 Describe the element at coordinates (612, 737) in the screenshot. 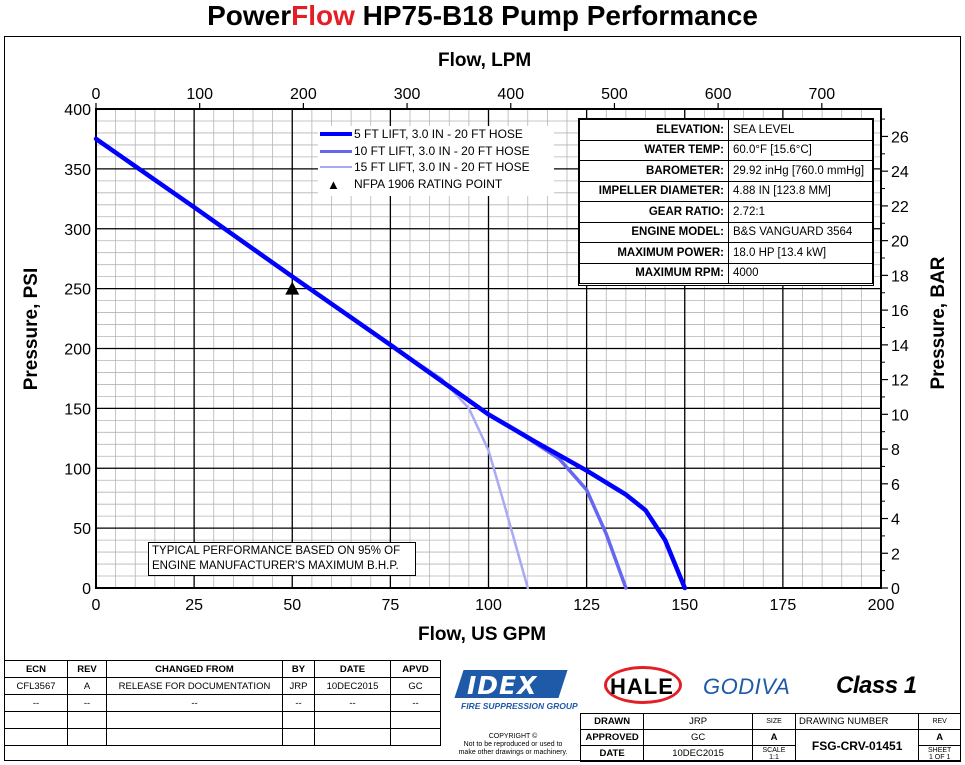

I see `approved-label: APPROVED` at that location.